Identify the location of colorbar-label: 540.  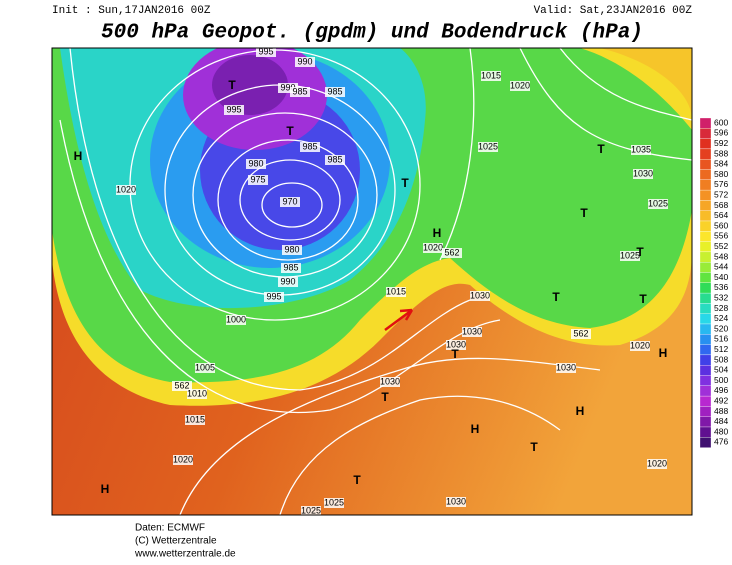
(721, 277).